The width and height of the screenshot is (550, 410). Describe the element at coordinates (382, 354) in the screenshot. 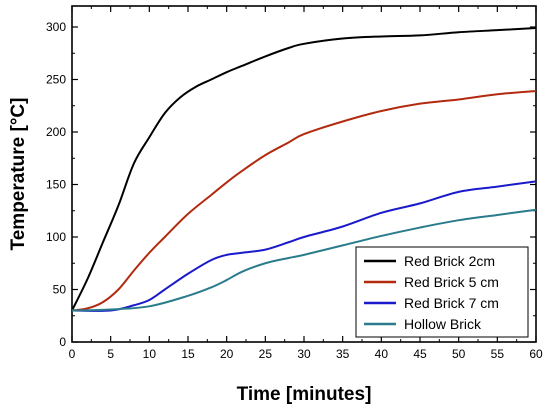

I see `x-tick-label: 40` at that location.